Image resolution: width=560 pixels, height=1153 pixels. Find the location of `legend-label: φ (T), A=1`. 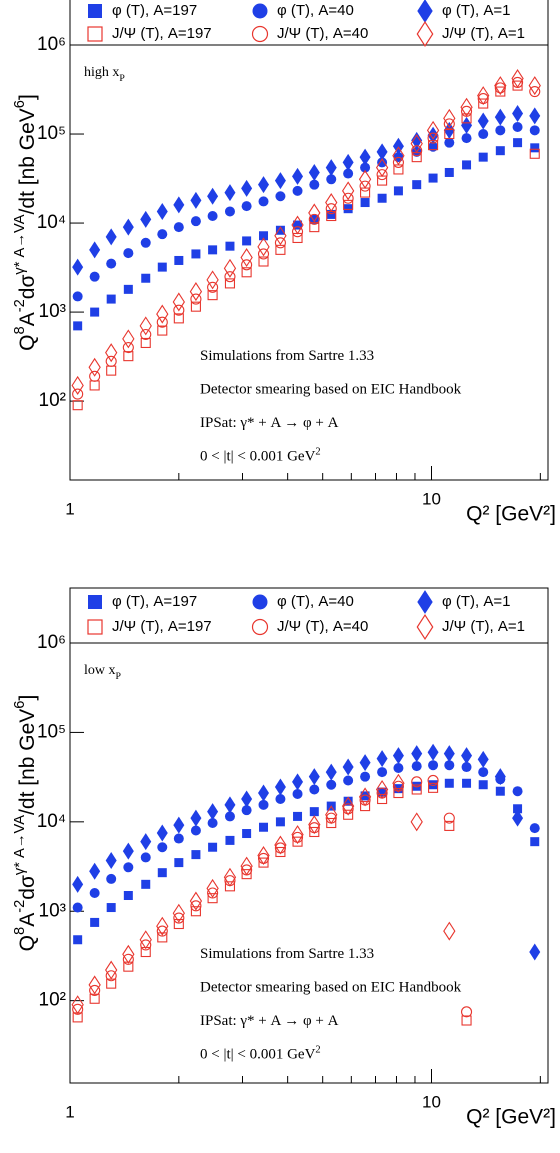

legend-label: φ (T), A=1 is located at coordinates (476, 10).